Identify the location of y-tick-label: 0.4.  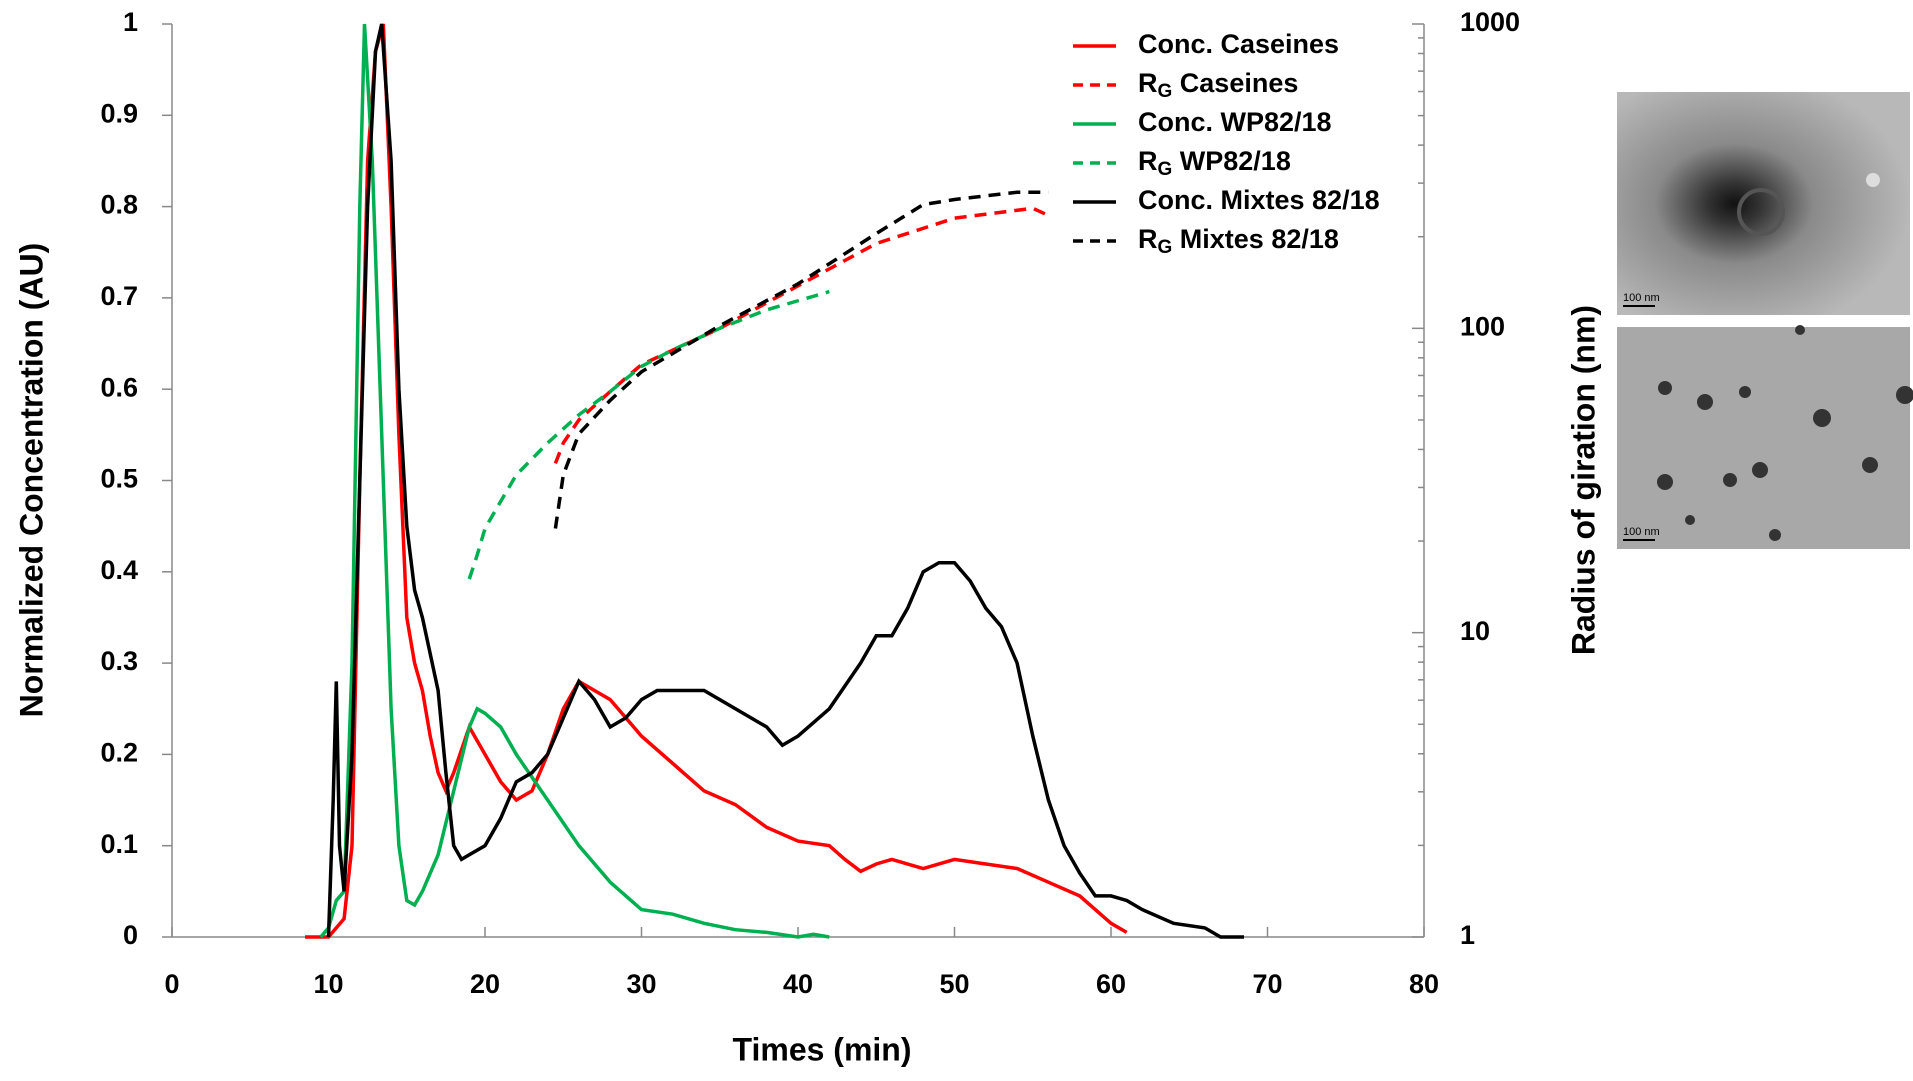
(119, 570).